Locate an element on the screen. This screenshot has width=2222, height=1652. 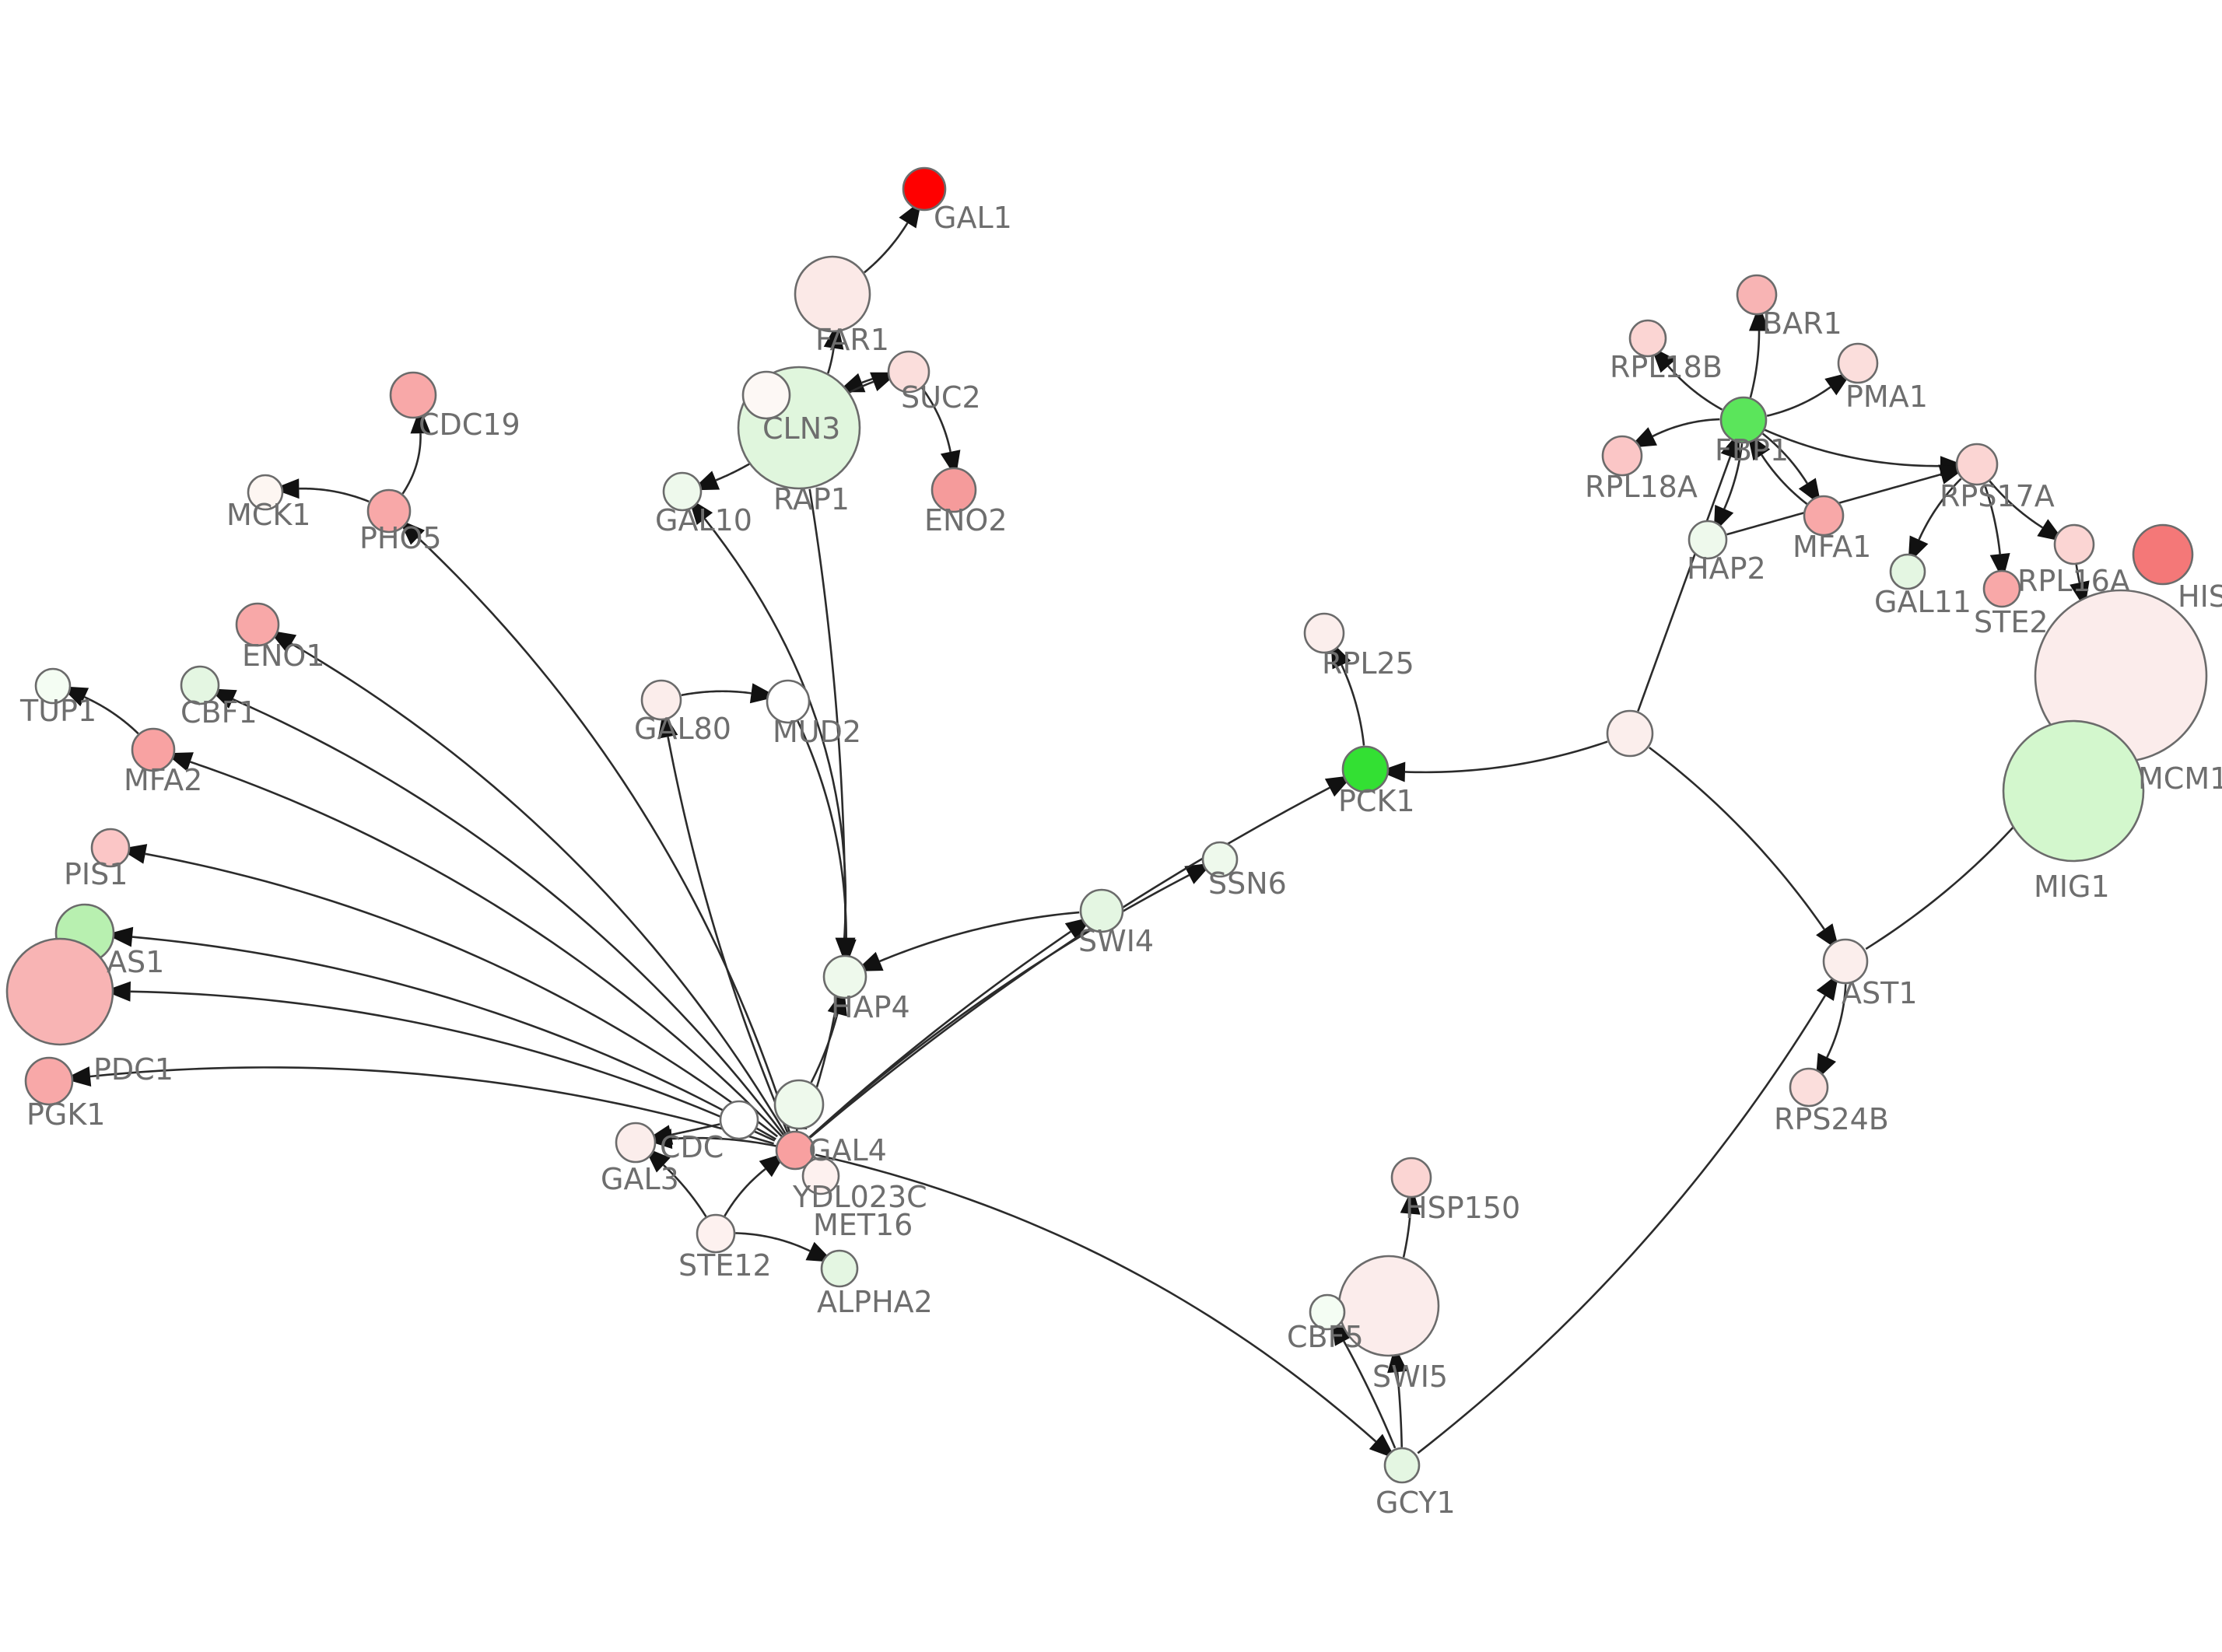
node-rpl16a is located at coordinates (2074, 544).